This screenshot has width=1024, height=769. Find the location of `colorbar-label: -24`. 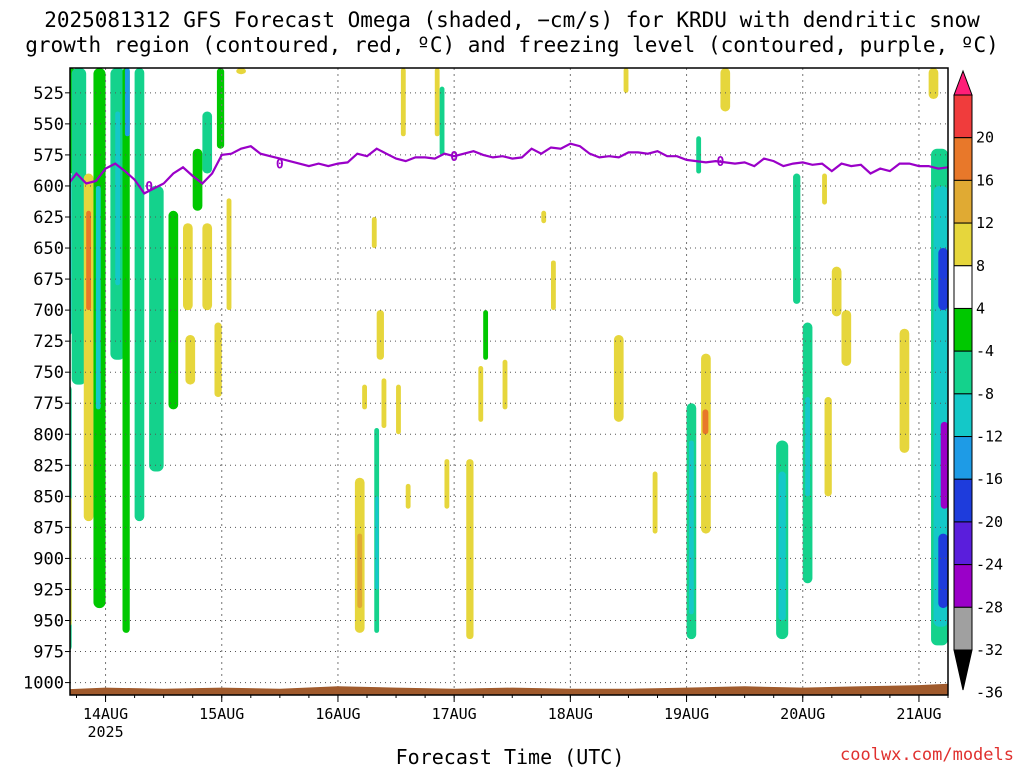

colorbar-label: -24 is located at coordinates (989, 565).